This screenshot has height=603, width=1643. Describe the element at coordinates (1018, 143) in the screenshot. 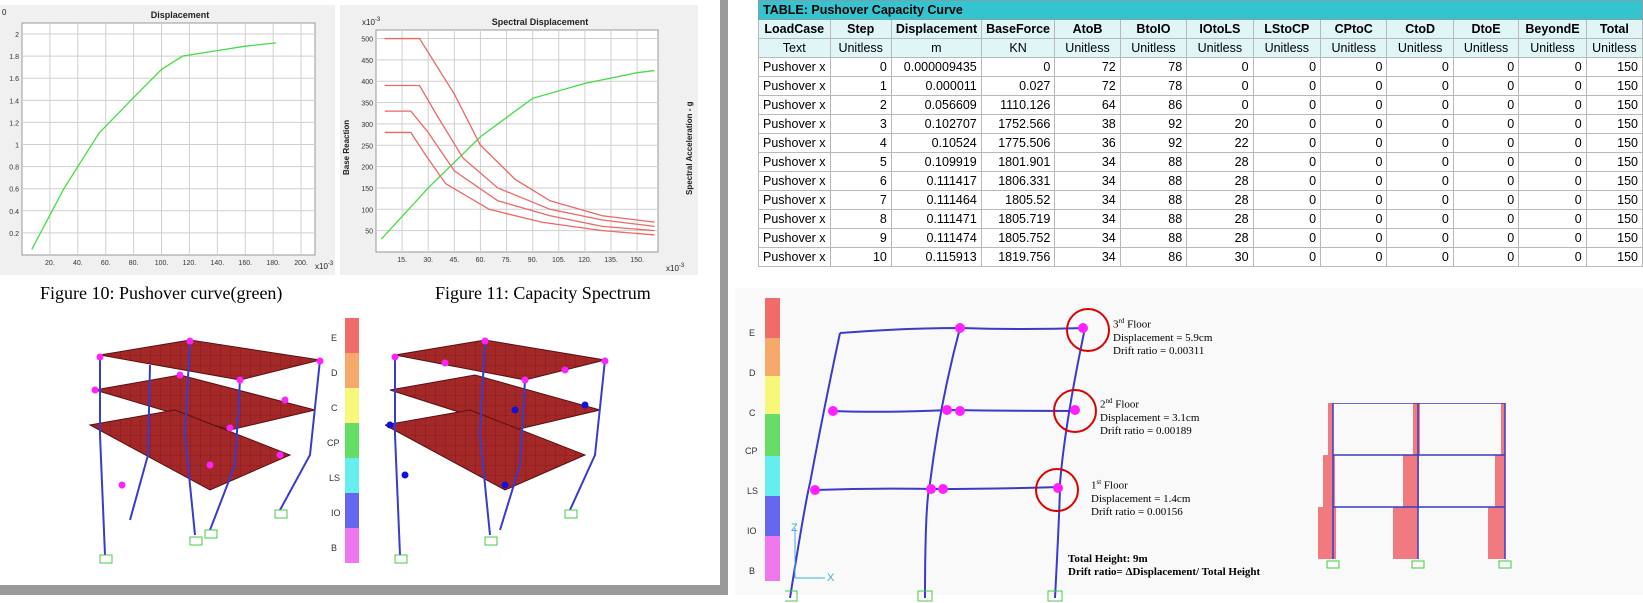

I see `table-cell: 1775.506` at that location.